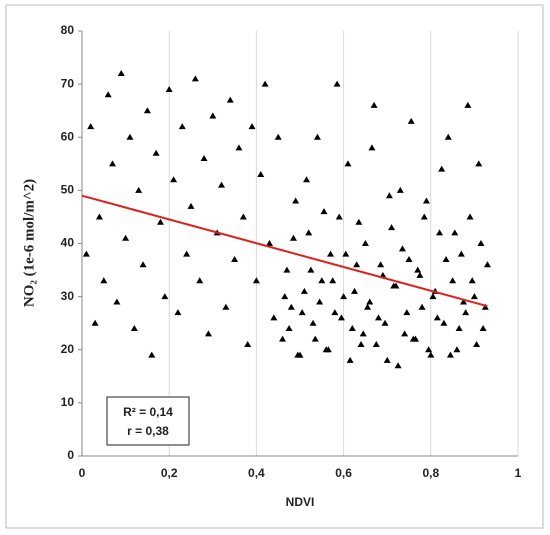 This screenshot has width=550, height=535. Describe the element at coordinates (29, 243) in the screenshot. I see `y-axis-label: NO₂ (1e-6 mol/m^2)` at that location.